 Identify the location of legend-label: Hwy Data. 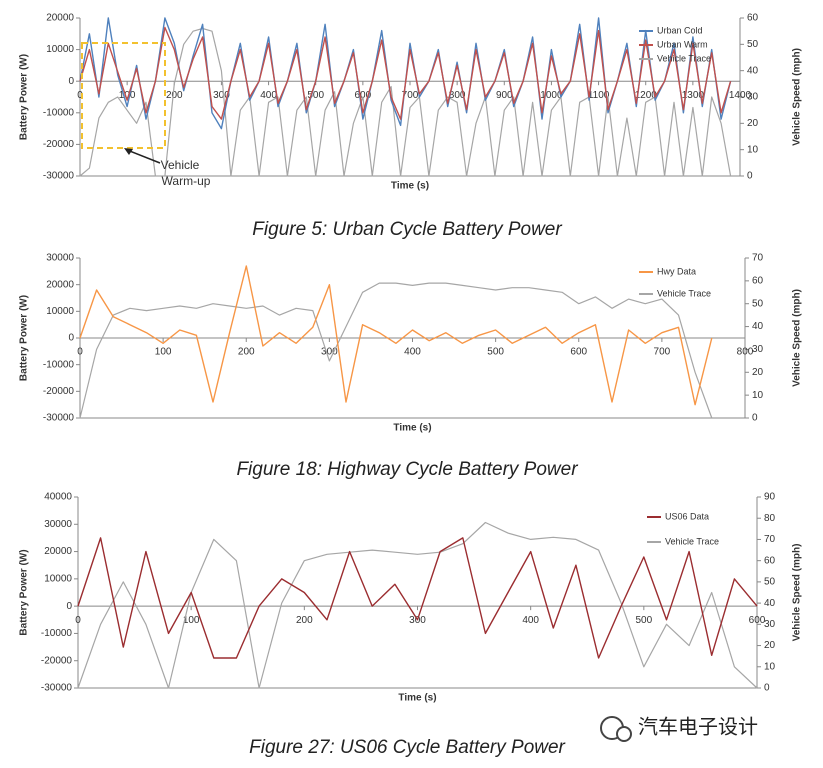
(676, 271).